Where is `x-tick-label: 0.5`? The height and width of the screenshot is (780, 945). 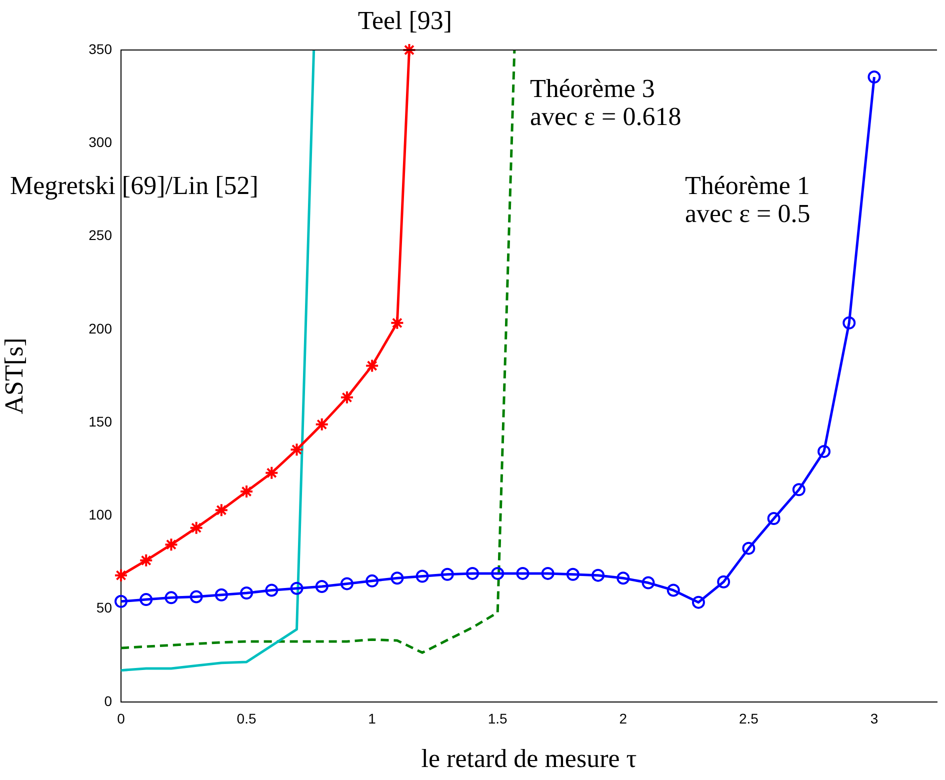
x-tick-label: 0.5 is located at coordinates (246, 718).